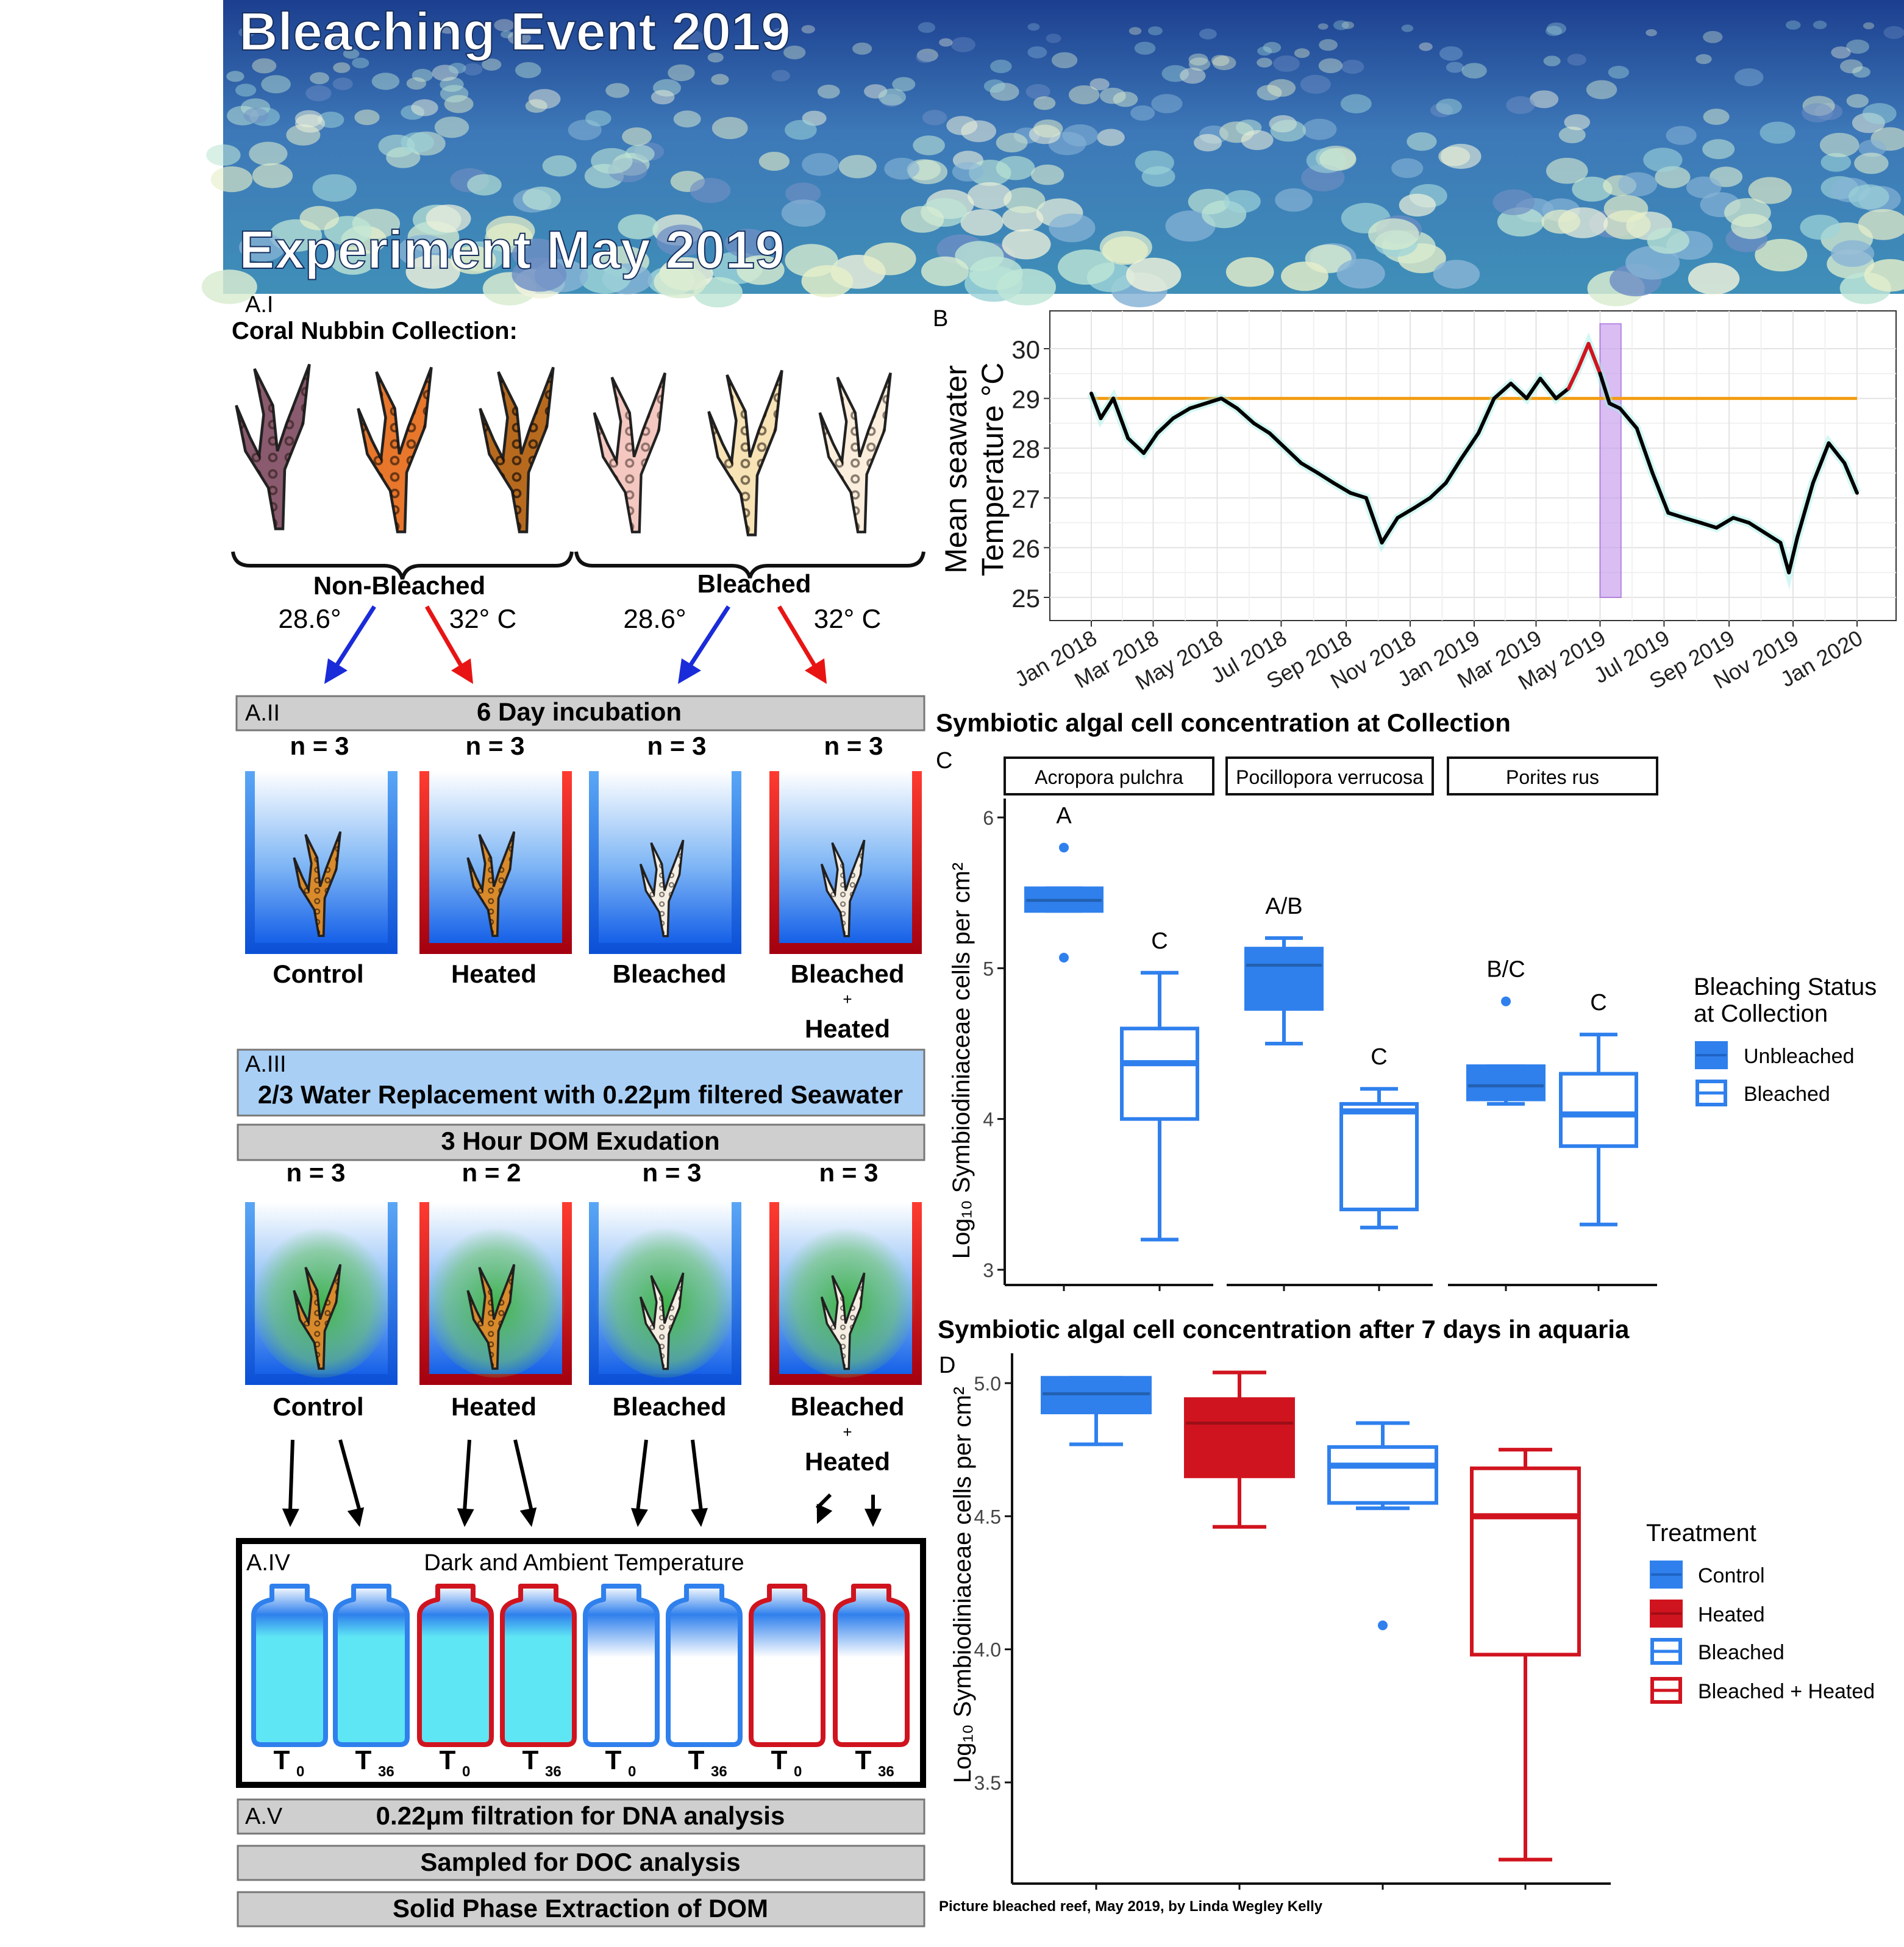 The image size is (1904, 1947). What do you see at coordinates (1741, 1652) in the screenshot?
I see `legend-label-bleached-d: Bleached` at bounding box center [1741, 1652].